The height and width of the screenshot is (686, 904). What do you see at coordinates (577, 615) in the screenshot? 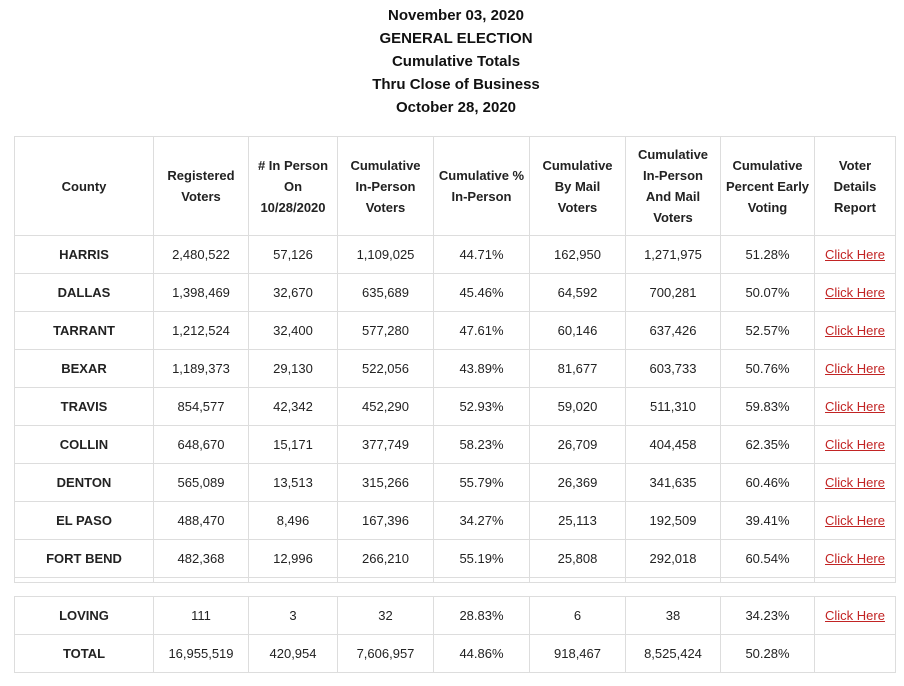
I see `by-mail-cell: 6` at bounding box center [577, 615].